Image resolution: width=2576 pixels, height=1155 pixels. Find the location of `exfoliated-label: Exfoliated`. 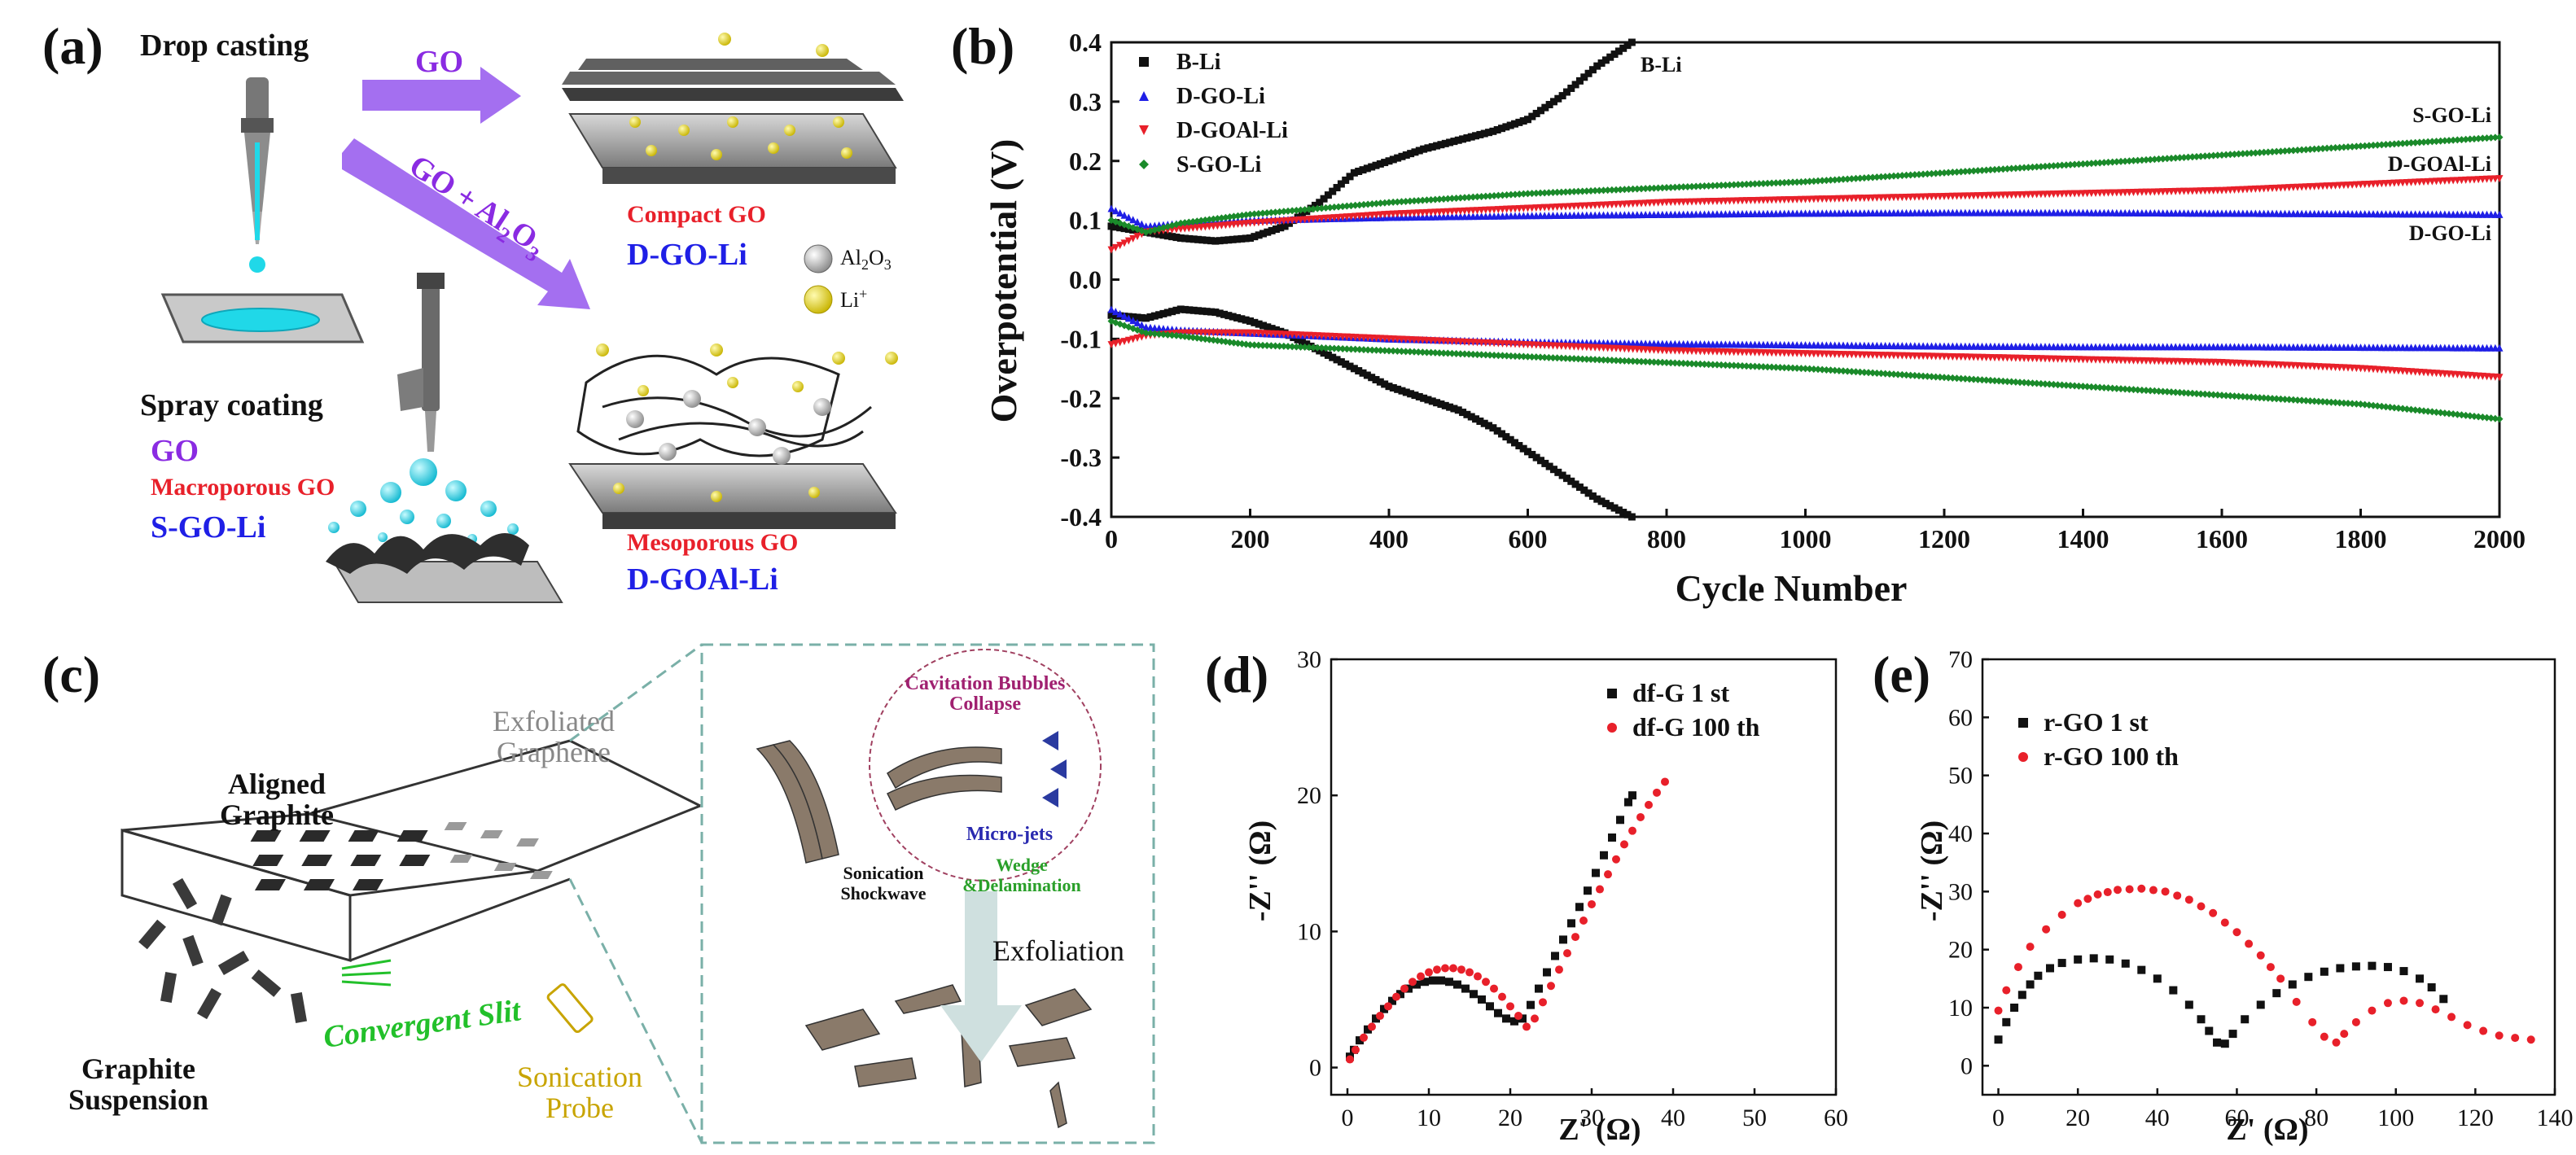

exfoliated-label: Exfoliated is located at coordinates (554, 721).